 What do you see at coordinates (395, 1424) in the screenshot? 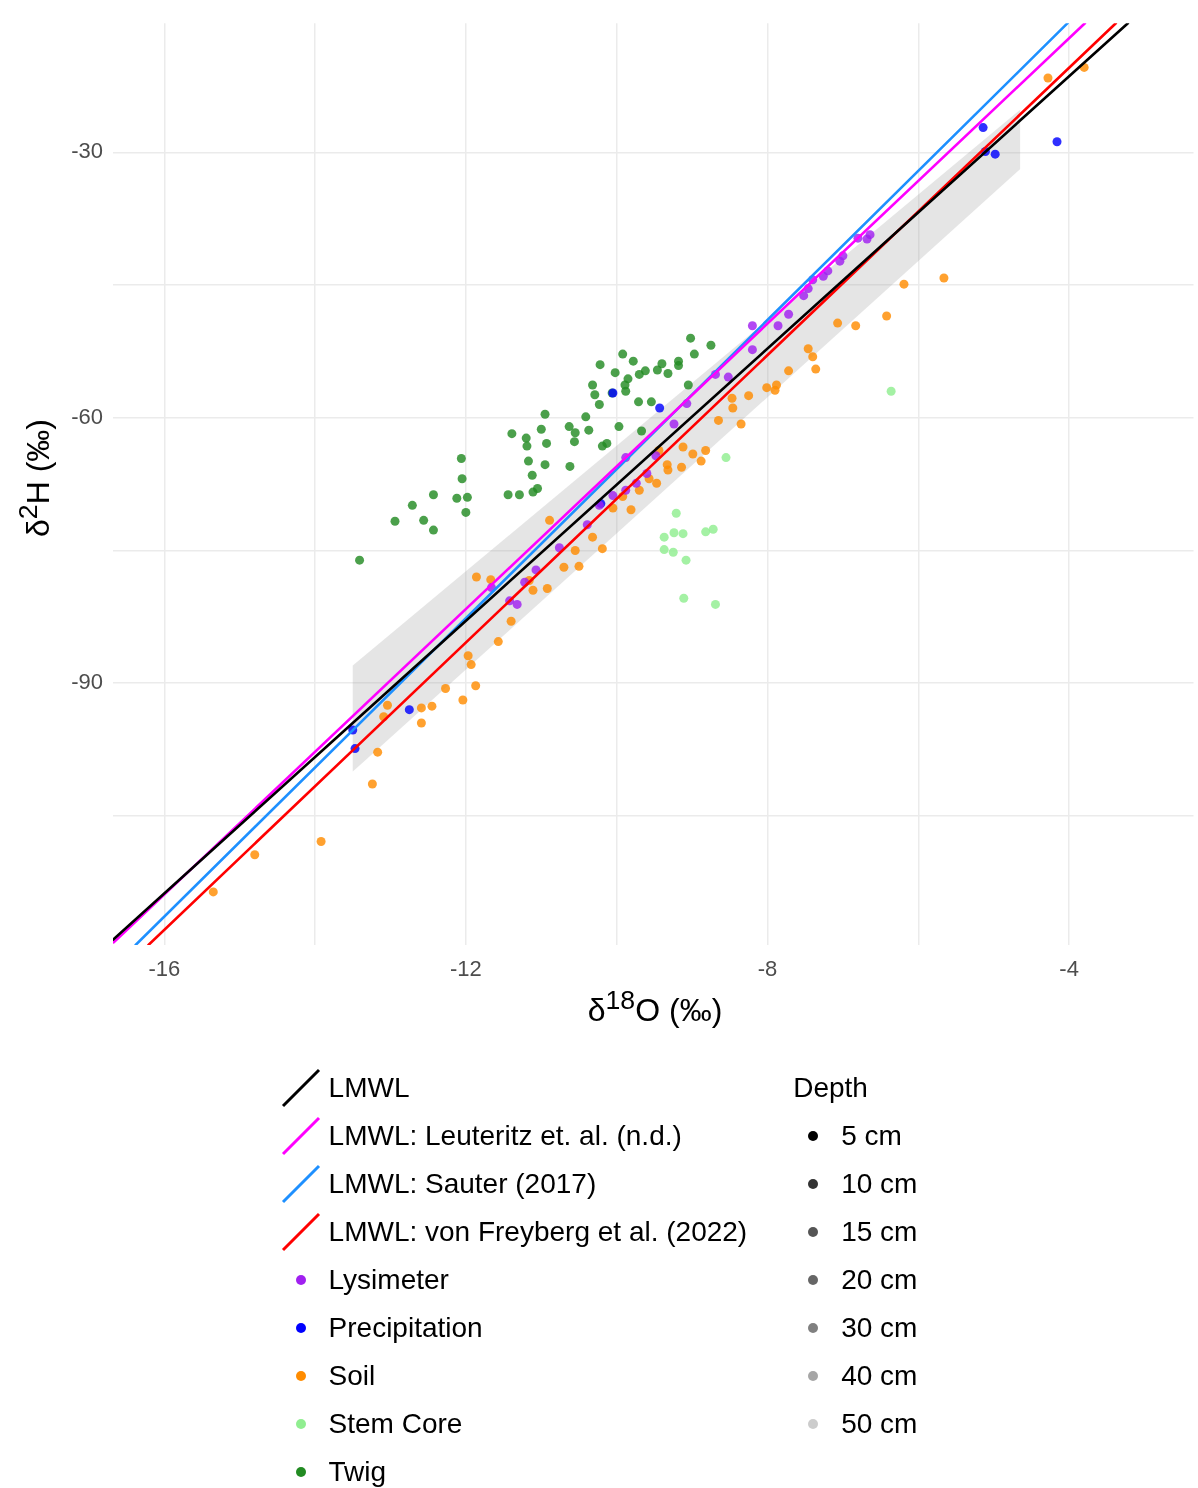
I see `legend-label: Stem Core` at bounding box center [395, 1424].